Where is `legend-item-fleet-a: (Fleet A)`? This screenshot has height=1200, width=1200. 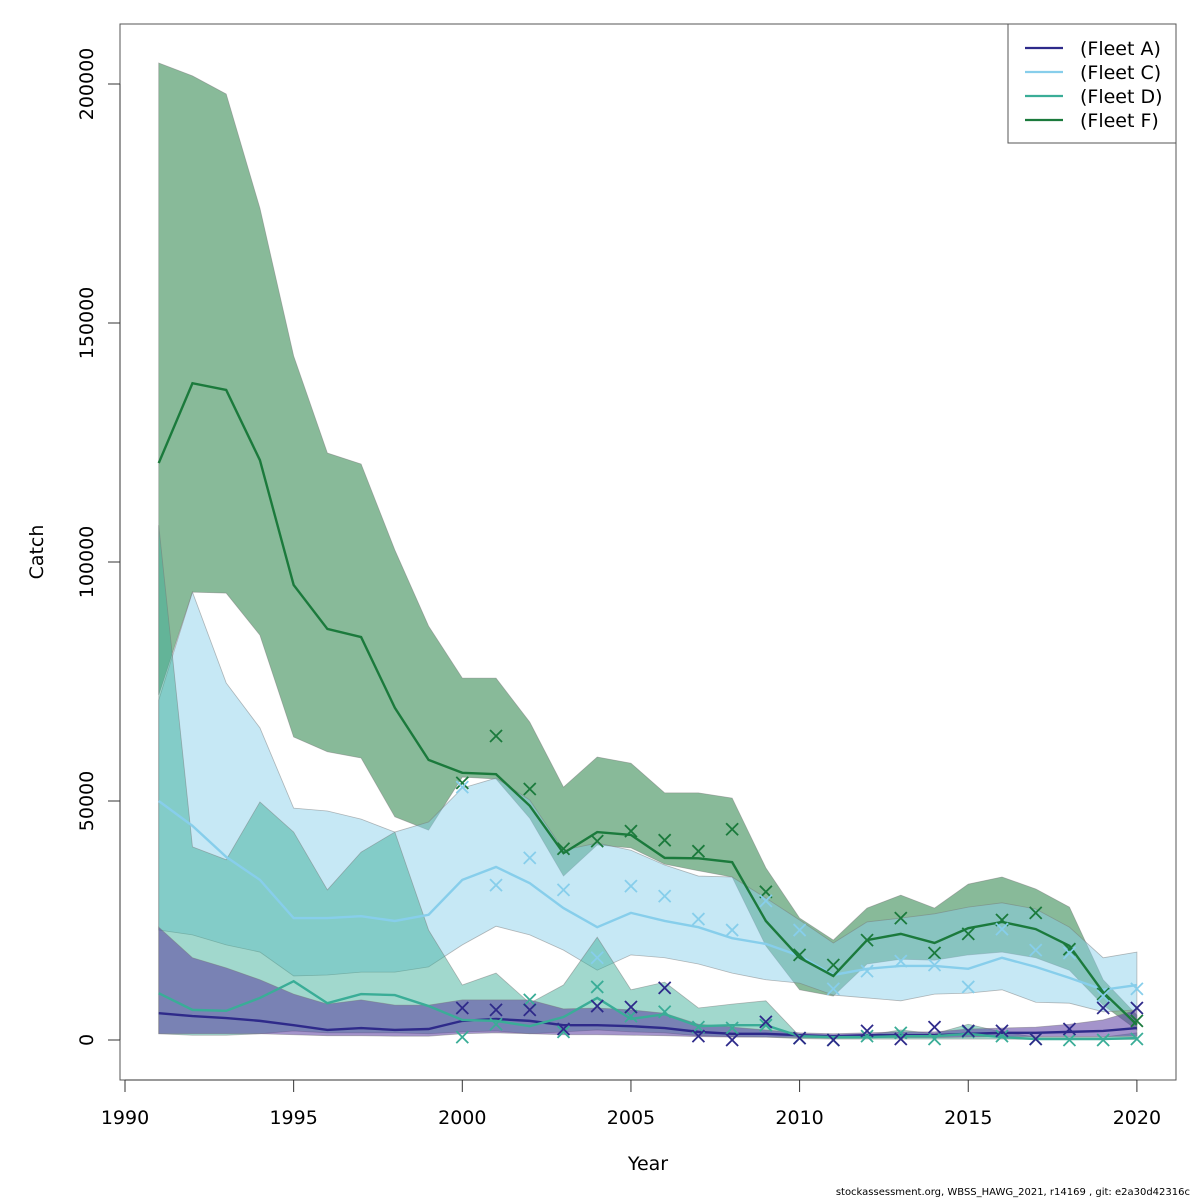
legend-item-fleet-a: (Fleet A) is located at coordinates (1093, 49).